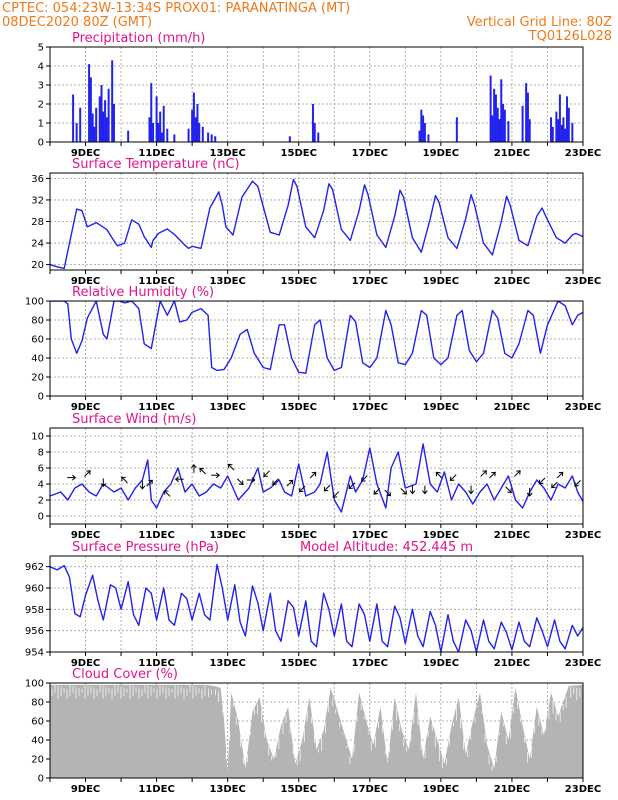 Image resolution: width=618 pixels, height=800 pixels. What do you see at coordinates (539, 22) in the screenshot?
I see `header-grid-note: Vertical Grid Line: 80Z` at bounding box center [539, 22].